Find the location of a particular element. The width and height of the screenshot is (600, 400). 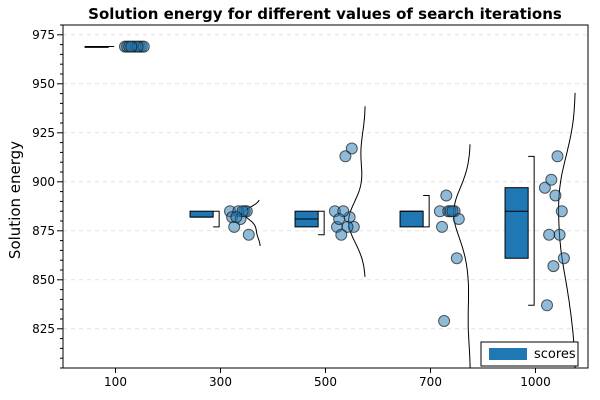

x-tick-label-500: 500 is located at coordinates (325, 382).